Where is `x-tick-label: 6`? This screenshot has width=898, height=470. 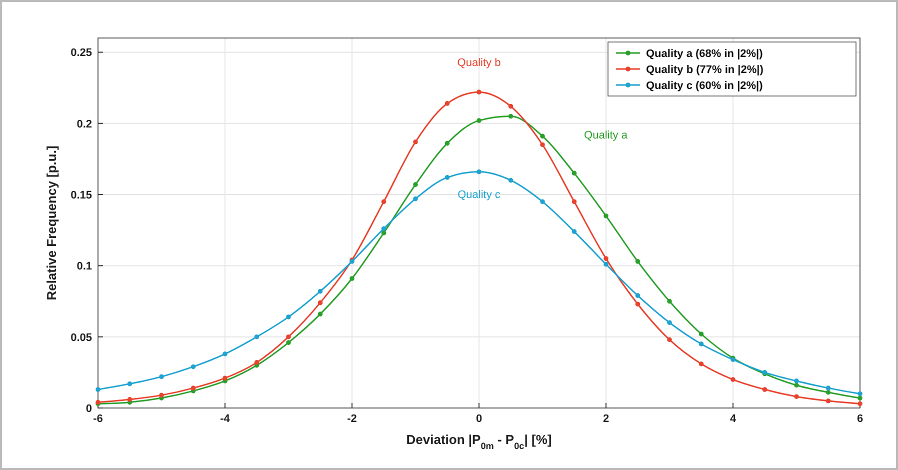
x-tick-label: 6 is located at coordinates (860, 419).